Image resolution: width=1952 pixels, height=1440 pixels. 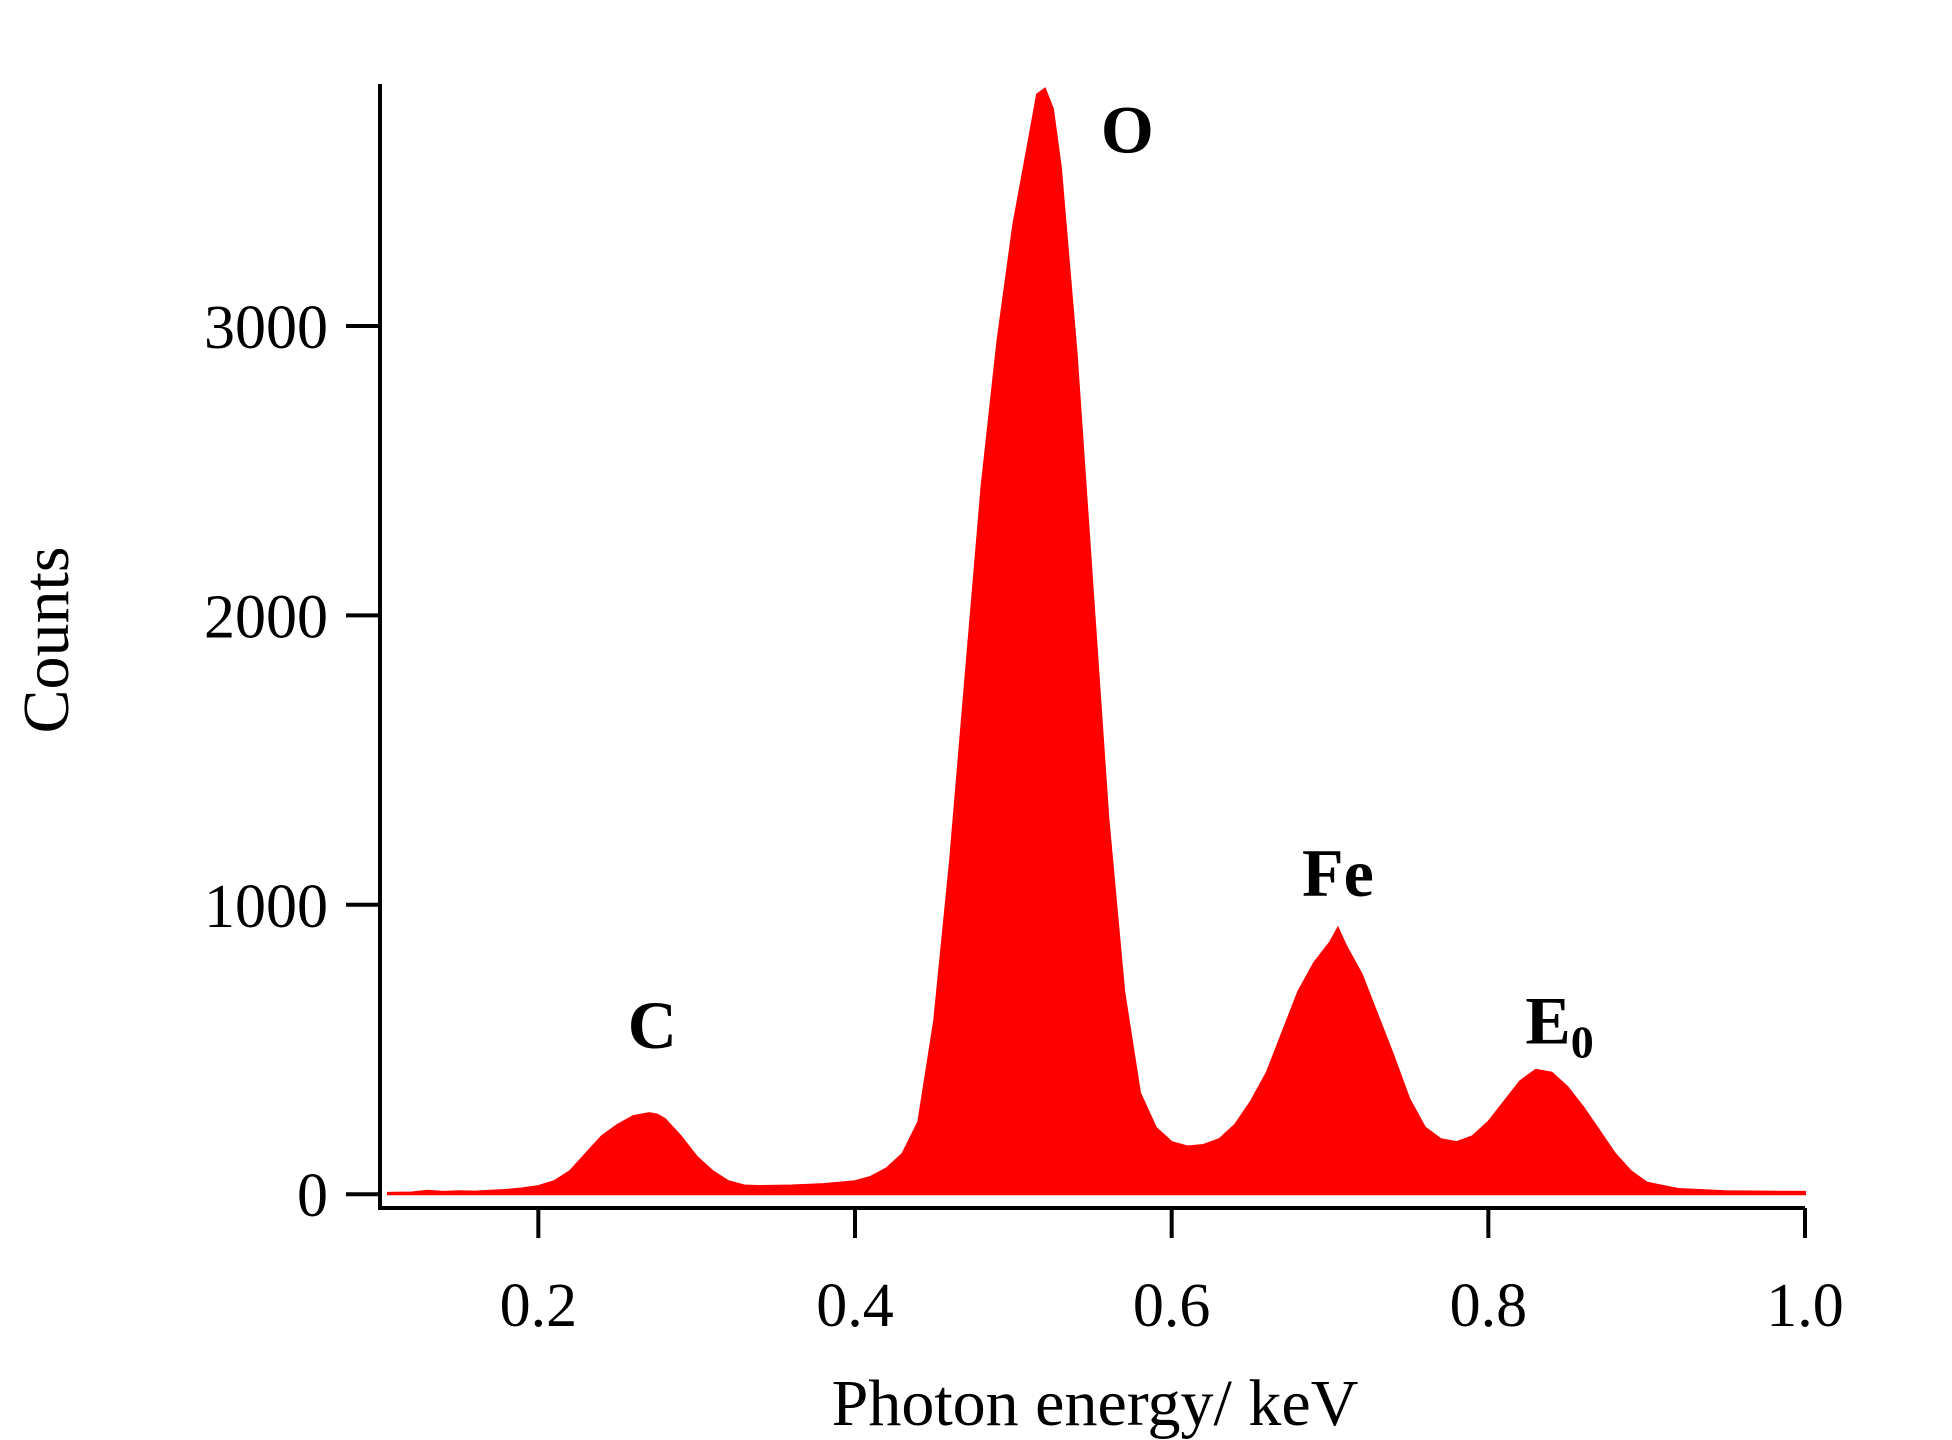 What do you see at coordinates (1095, 1403) in the screenshot?
I see `x-axis-title: Photon energy/ keV` at bounding box center [1095, 1403].